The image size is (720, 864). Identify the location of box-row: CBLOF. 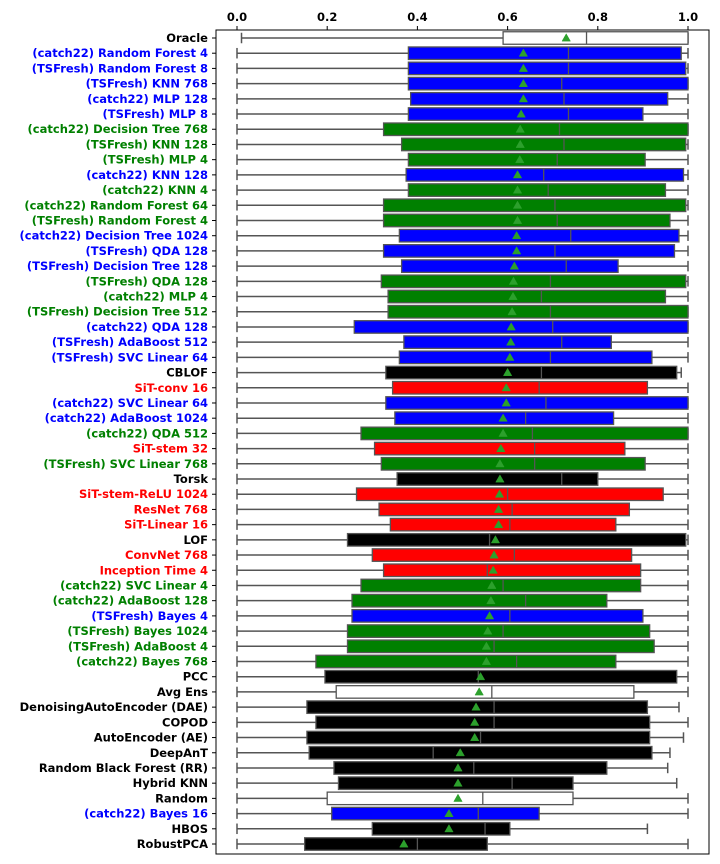
(424, 373).